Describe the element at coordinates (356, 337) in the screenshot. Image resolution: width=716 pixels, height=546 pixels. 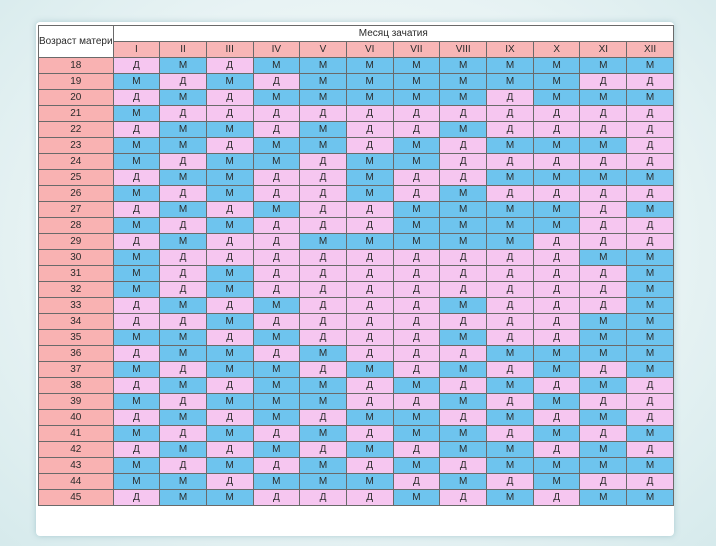
I see `table-row: 35 М М Д М Д Д Д М Д Д М М` at that location.